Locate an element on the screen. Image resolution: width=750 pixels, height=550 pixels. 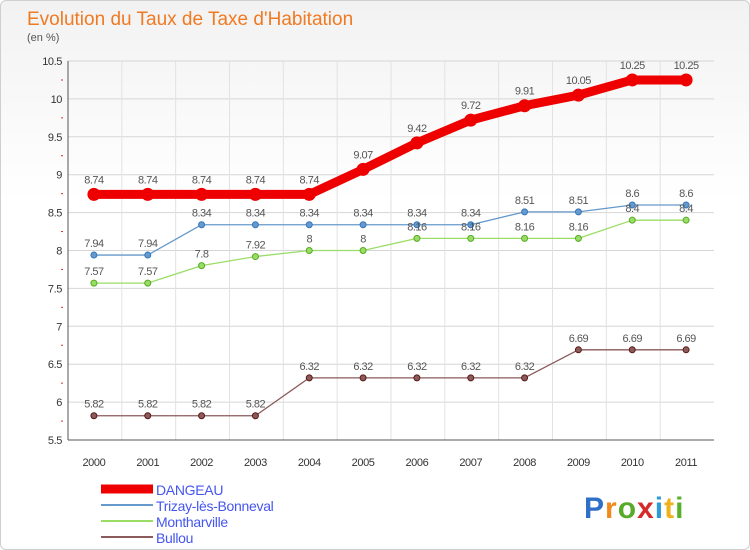
x-tick-label: 2008 is located at coordinates (524, 463).